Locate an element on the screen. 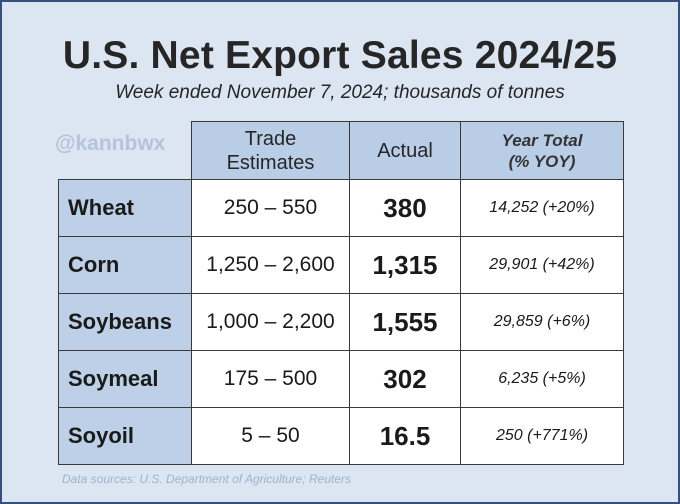 Image resolution: width=680 pixels, height=504 pixels. actual-value-cell: 380 is located at coordinates (405, 208).